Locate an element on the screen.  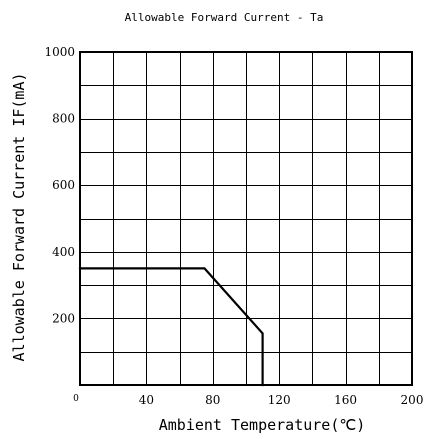
y-tick-label: 800 is located at coordinates (63, 119).